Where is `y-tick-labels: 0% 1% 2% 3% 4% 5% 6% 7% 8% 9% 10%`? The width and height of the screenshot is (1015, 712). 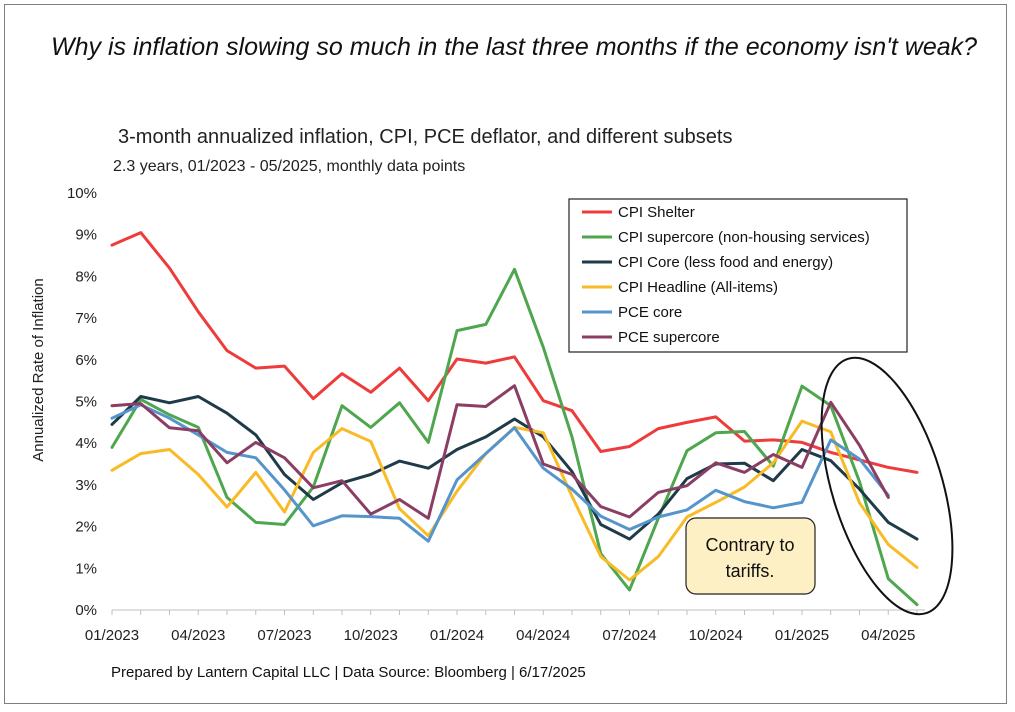 y-tick-labels: 0% 1% 2% 3% 4% 5% 6% 7% 8% 9% 10% is located at coordinates (82, 402).